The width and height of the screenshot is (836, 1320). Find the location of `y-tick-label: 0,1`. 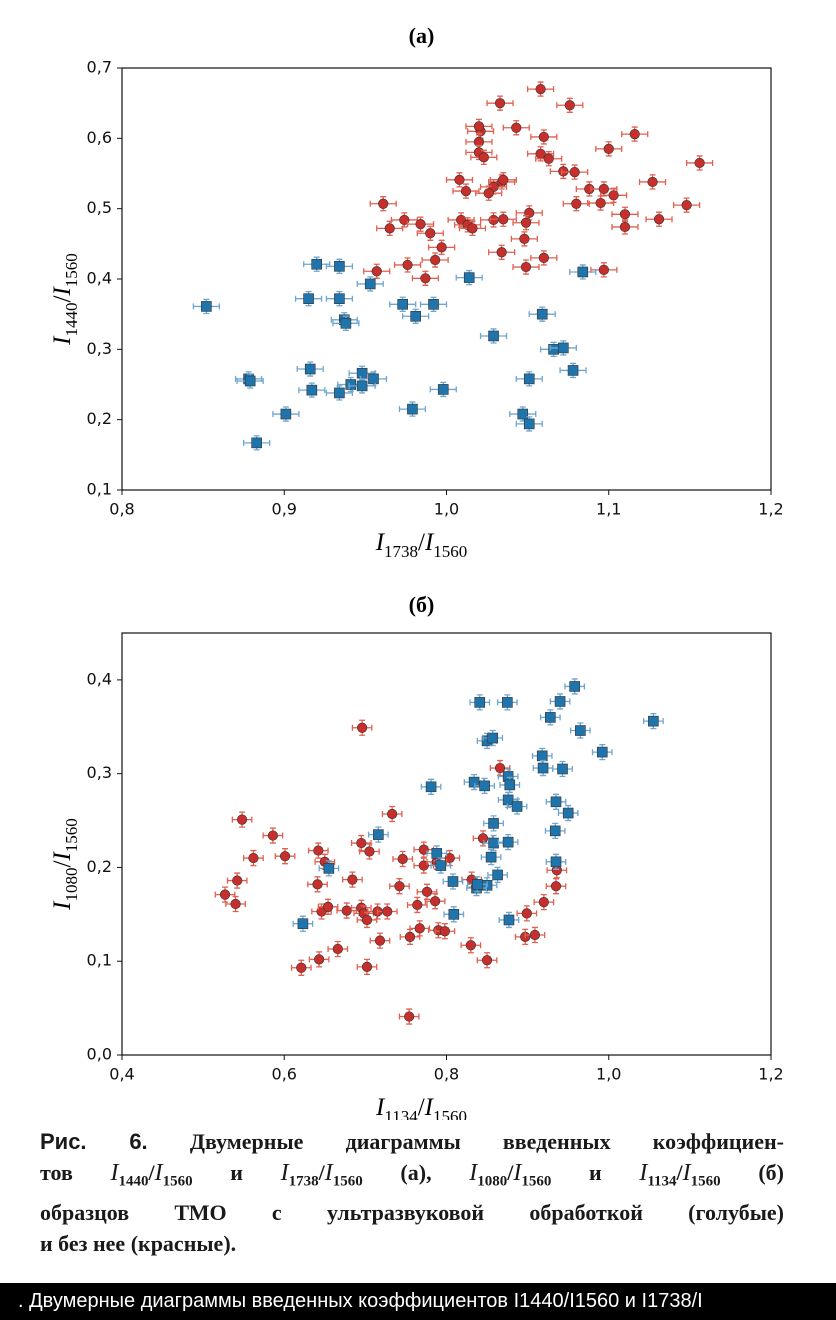

y-tick-label: 0,1 is located at coordinates (99, 960).